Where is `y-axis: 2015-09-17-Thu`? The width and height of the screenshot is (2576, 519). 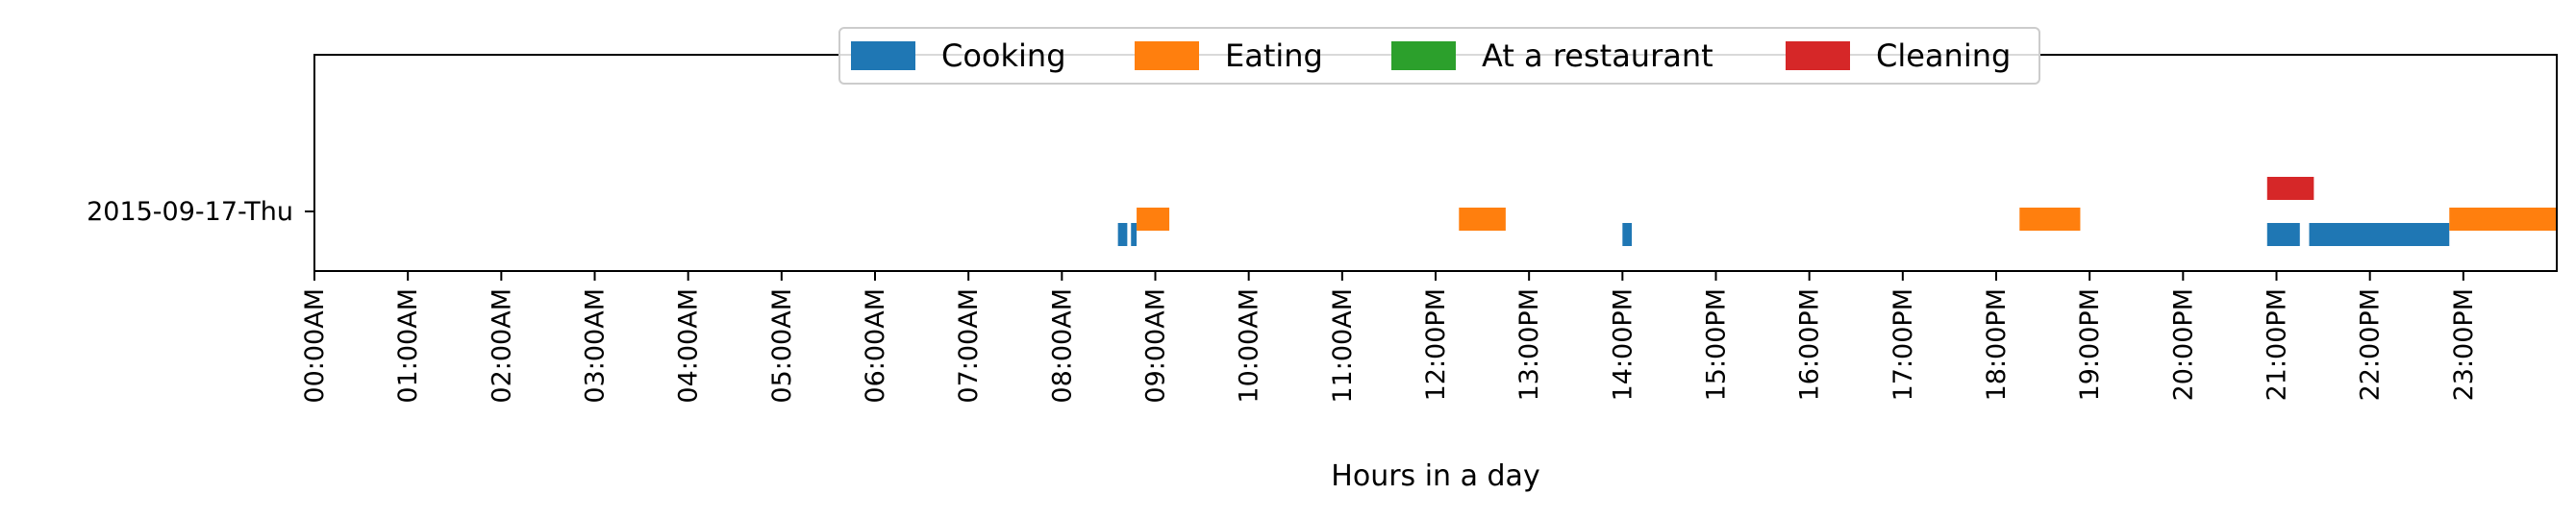
y-axis: 2015-09-17-Thu is located at coordinates (200, 212).